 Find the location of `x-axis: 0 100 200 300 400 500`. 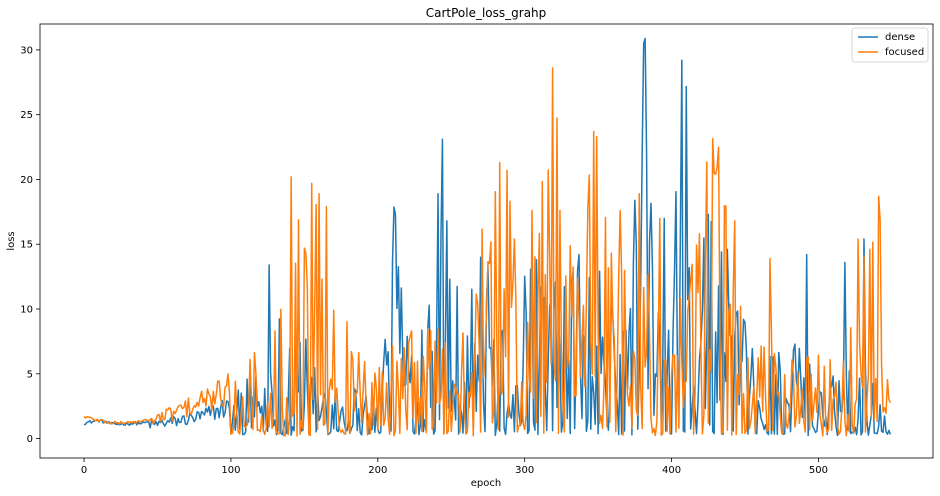

x-axis: 0 100 200 300 400 500 is located at coordinates (454, 467).